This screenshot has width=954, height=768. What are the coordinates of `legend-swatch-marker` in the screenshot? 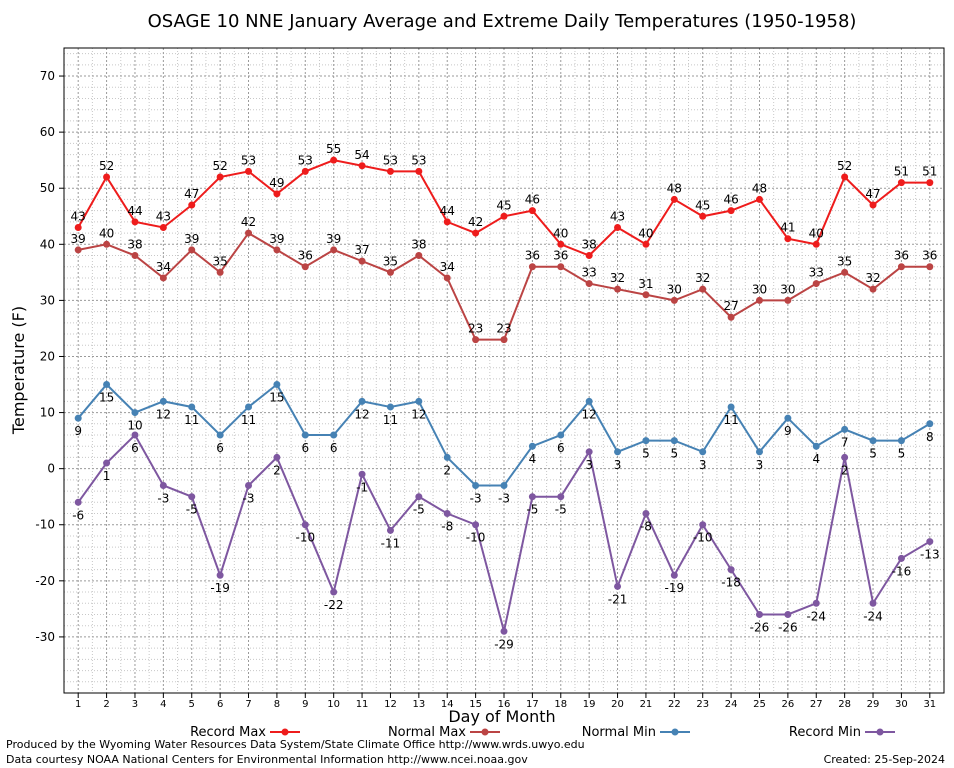 It's located at (485, 732).